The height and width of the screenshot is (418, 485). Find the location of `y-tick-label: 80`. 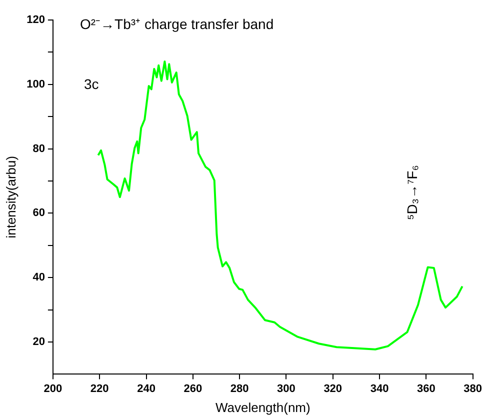

y-tick-label: 80 is located at coordinates (38, 148).